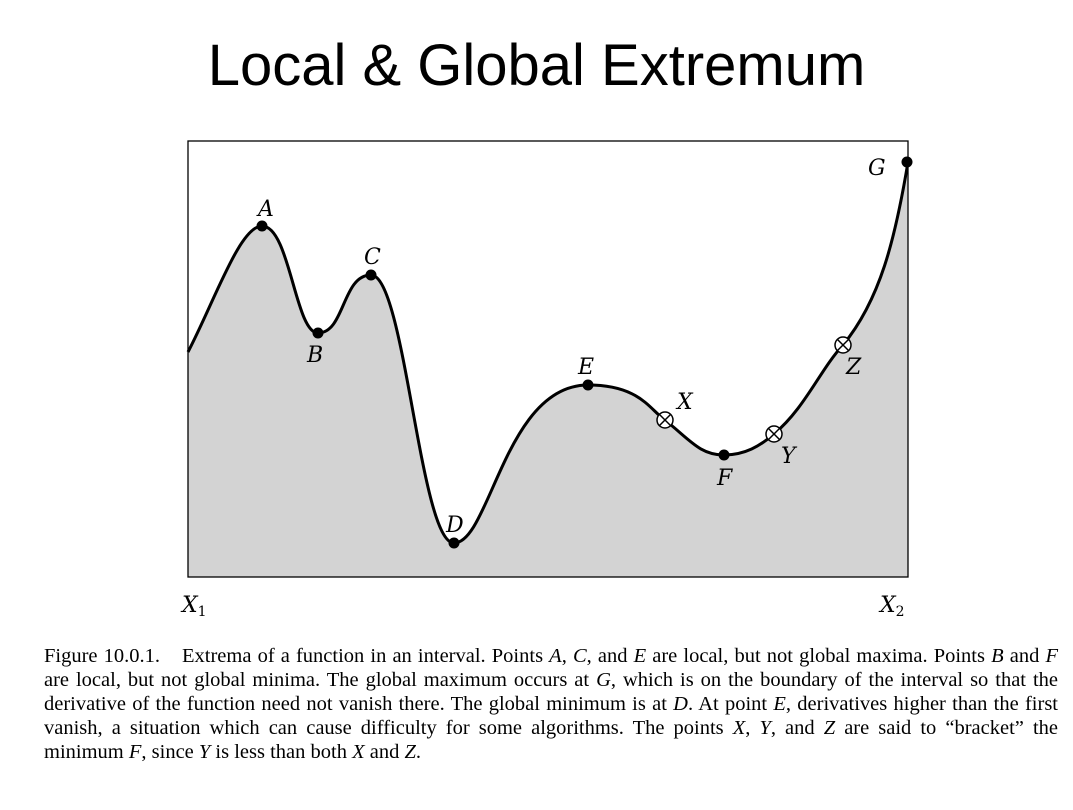  Describe the element at coordinates (819, 656) in the screenshot. I see `caption-text: are local, but not global maxima. Points` at that location.